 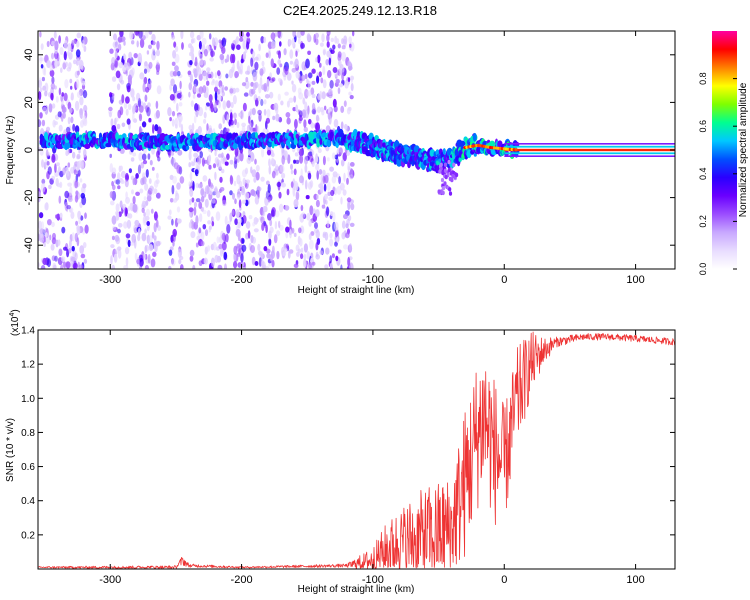 What do you see at coordinates (589, 150) in the screenshot?
I see `carrier-band` at bounding box center [589, 150].